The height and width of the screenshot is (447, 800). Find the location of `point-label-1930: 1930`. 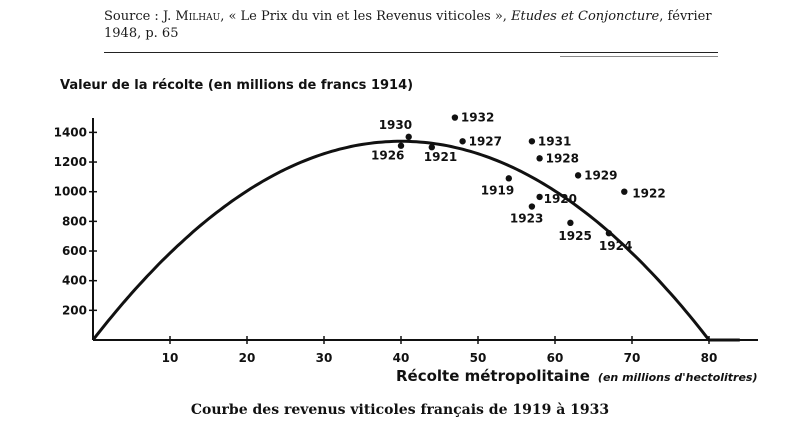

point-label-1930: 1930 is located at coordinates (395, 125).